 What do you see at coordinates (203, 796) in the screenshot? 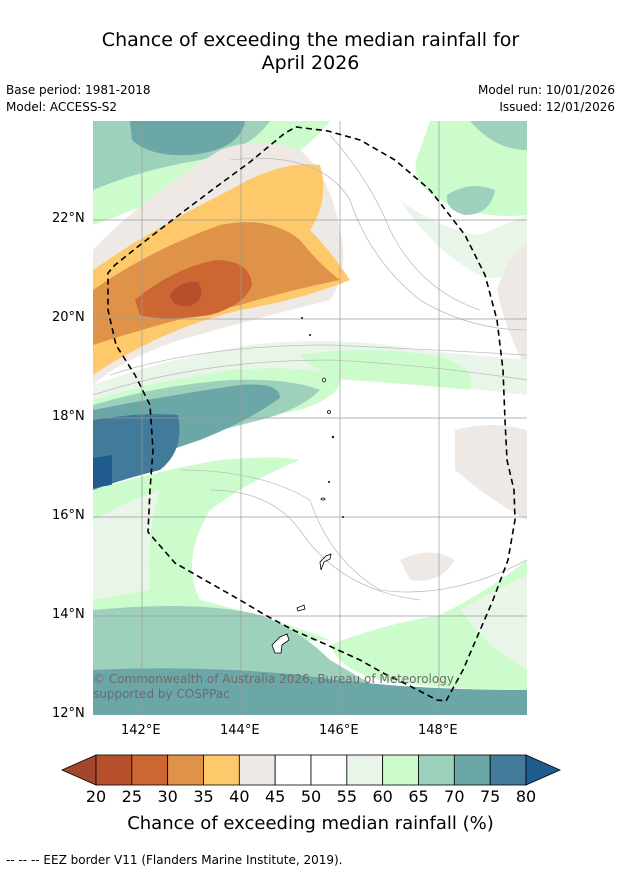
I see `colorbar-tick-label: 35` at bounding box center [203, 796].